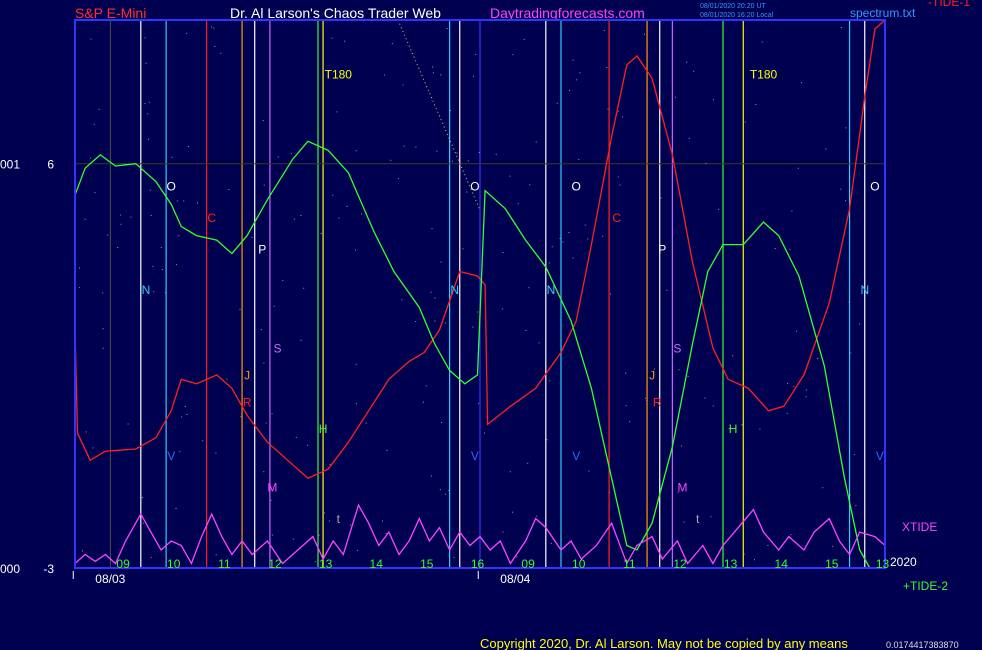 The image size is (982, 650). Describe the element at coordinates (478, 564) in the screenshot. I see `x-tick-label: 16` at that location.